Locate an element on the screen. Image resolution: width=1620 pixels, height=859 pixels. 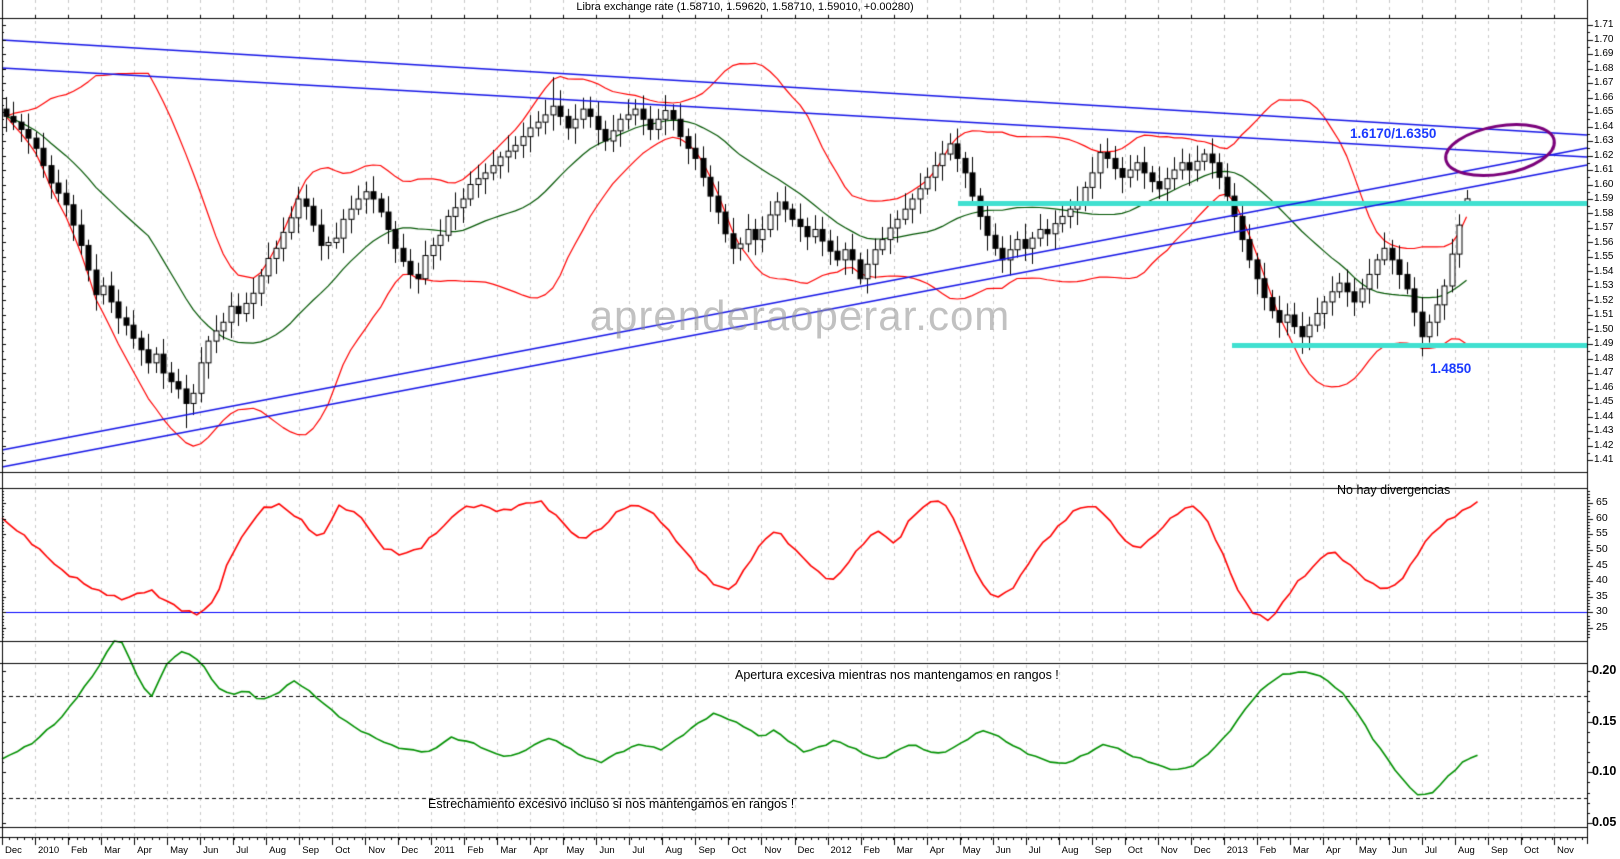
resistance-zone-label: 1.6170/1.6350 is located at coordinates (1393, 133).